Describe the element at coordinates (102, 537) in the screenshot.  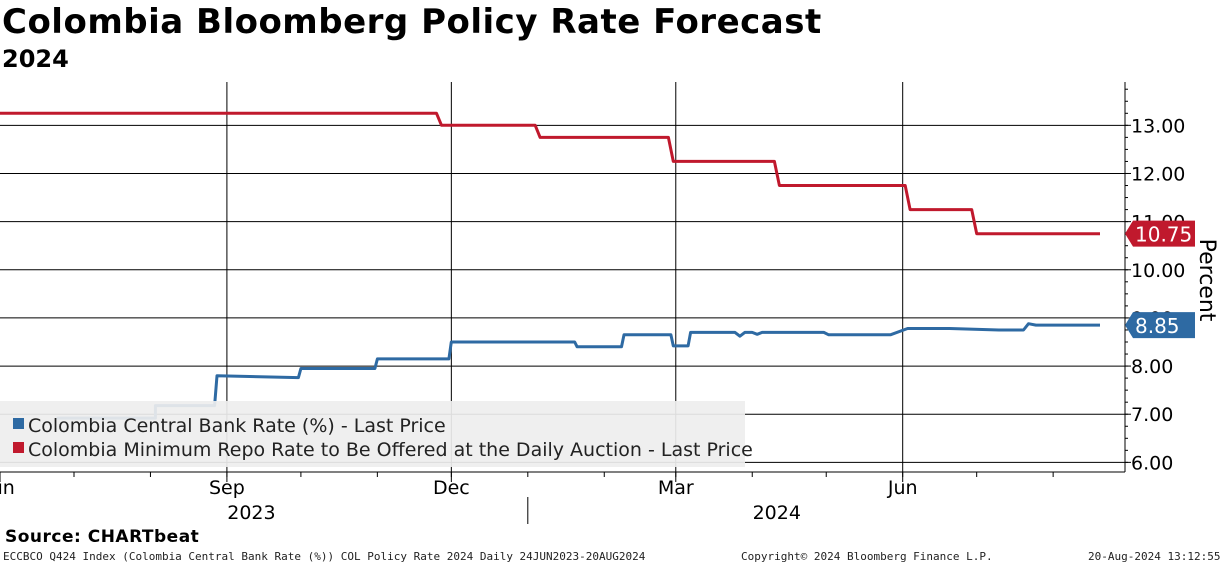
I see `source-note: Source: CHARTbeat` at that location.